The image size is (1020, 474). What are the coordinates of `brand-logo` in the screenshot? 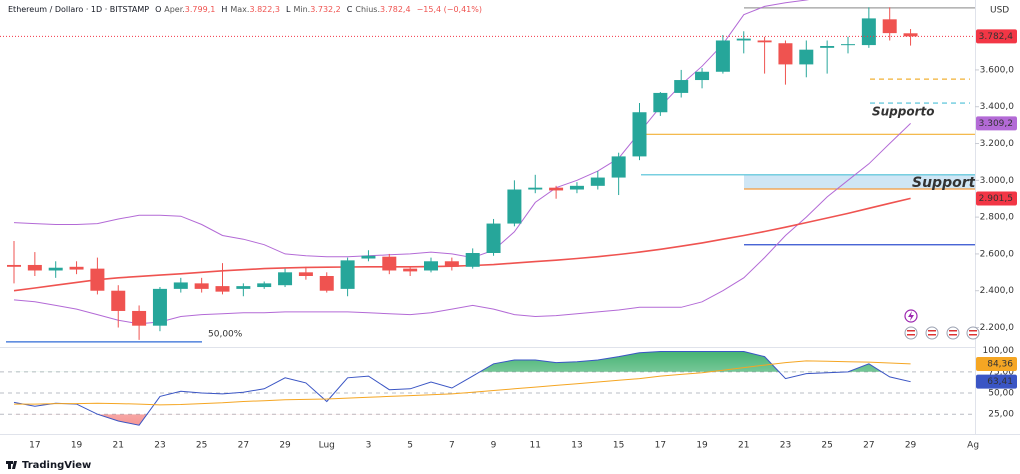 It's located at (11, 465).